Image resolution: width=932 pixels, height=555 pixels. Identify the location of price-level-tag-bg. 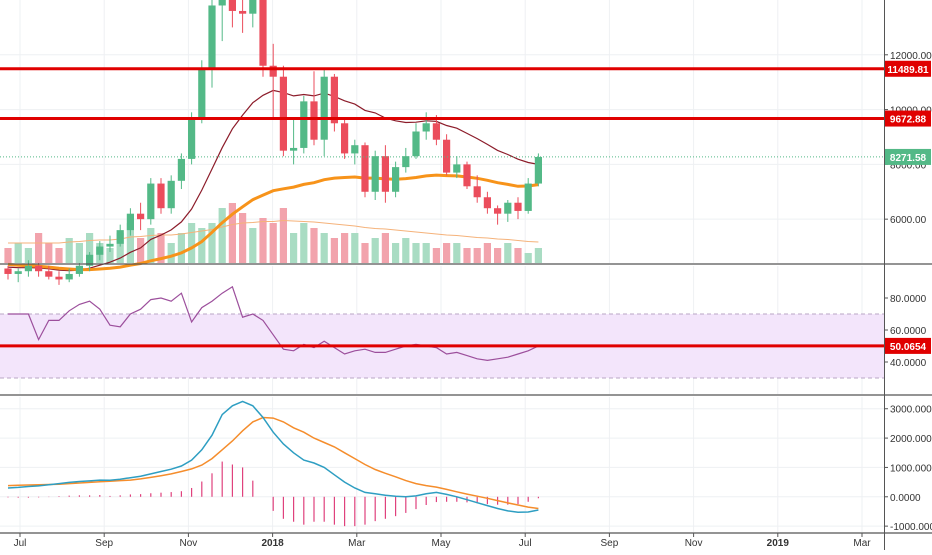
(908, 118).